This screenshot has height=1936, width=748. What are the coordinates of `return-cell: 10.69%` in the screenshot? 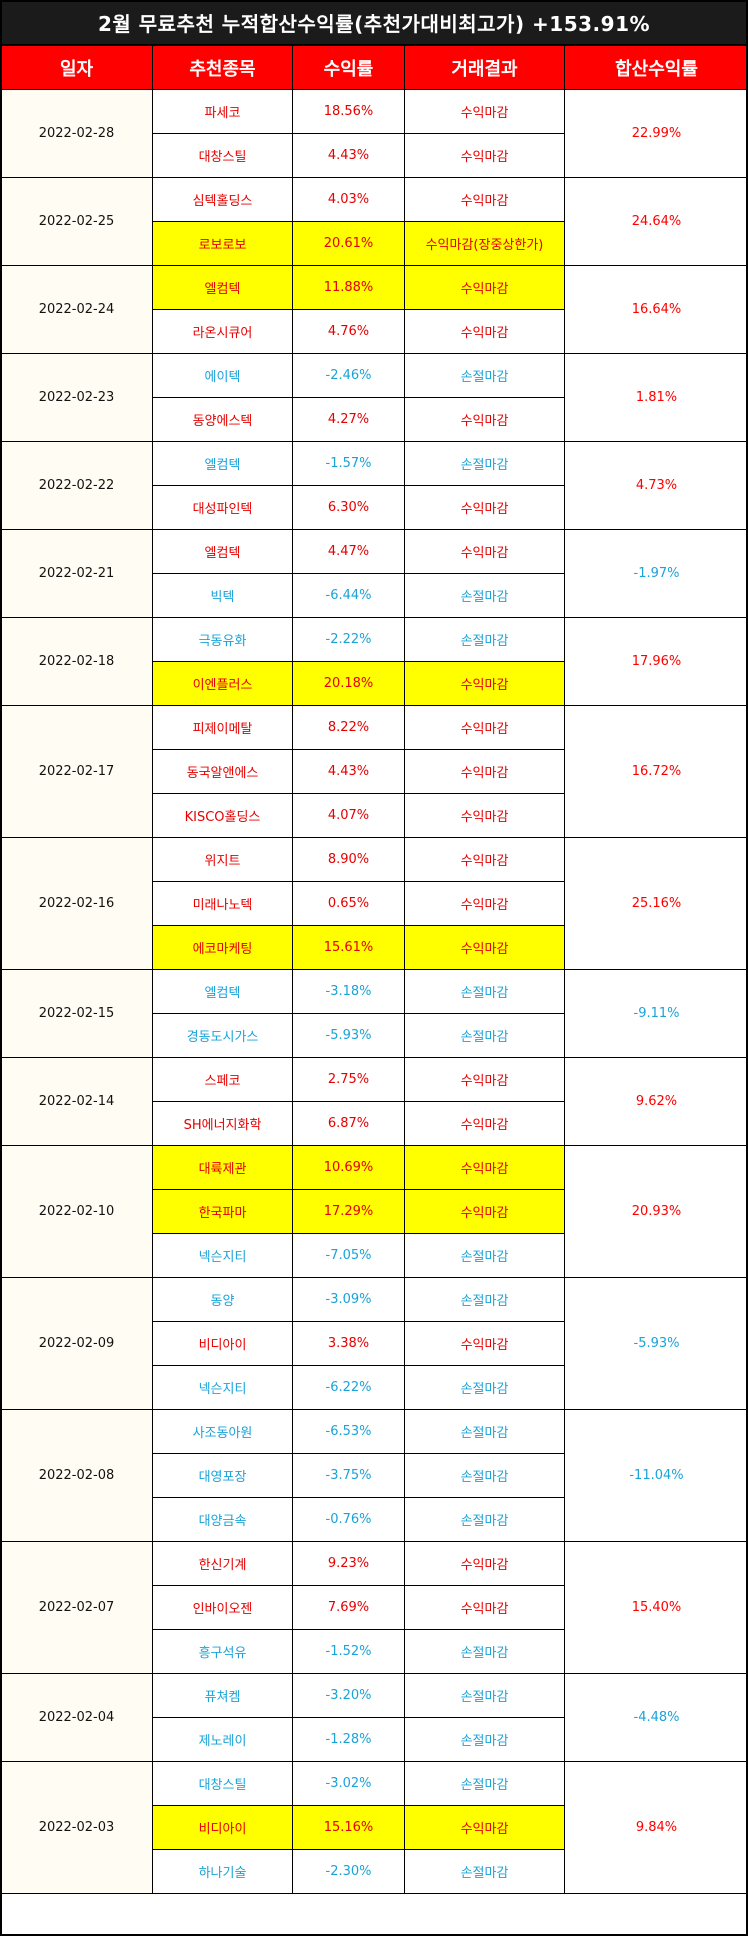 It's located at (348, 1167).